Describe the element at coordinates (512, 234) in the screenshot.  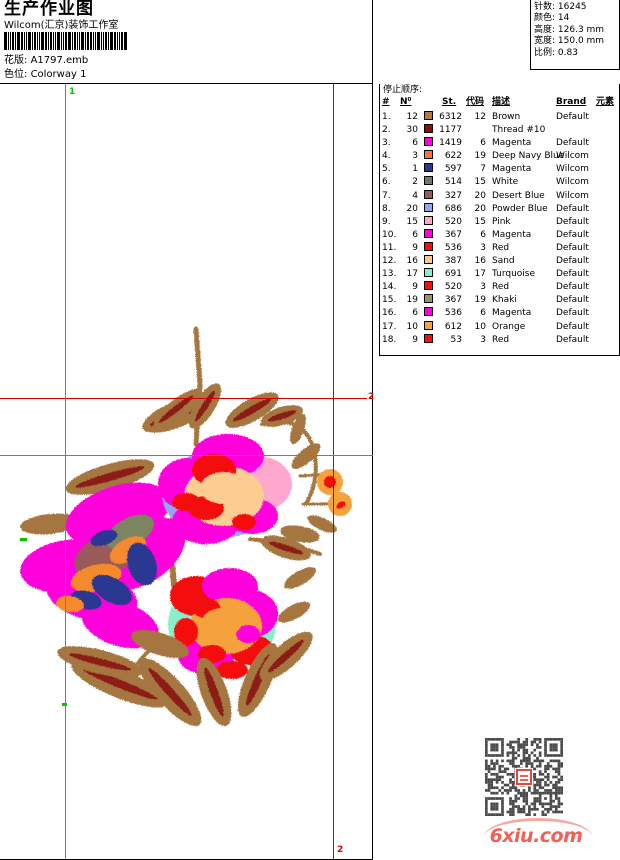
I see `row-description: Magenta` at that location.